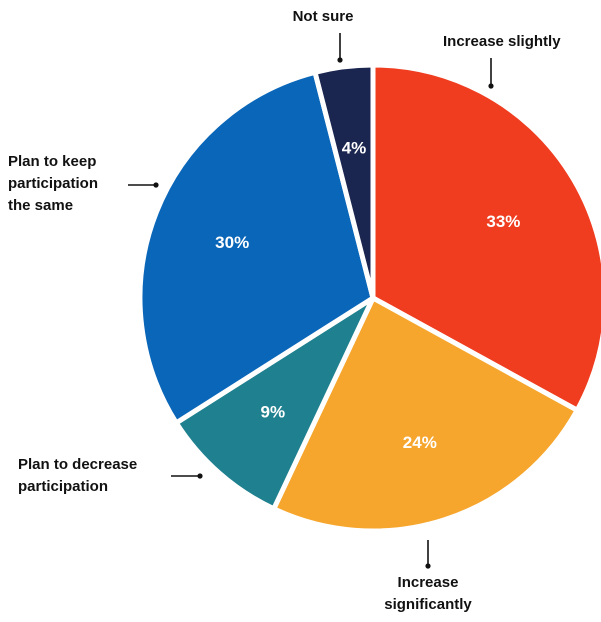 The image size is (601, 622). I want to click on category-label-line: Plan to decrease, so click(77, 464).